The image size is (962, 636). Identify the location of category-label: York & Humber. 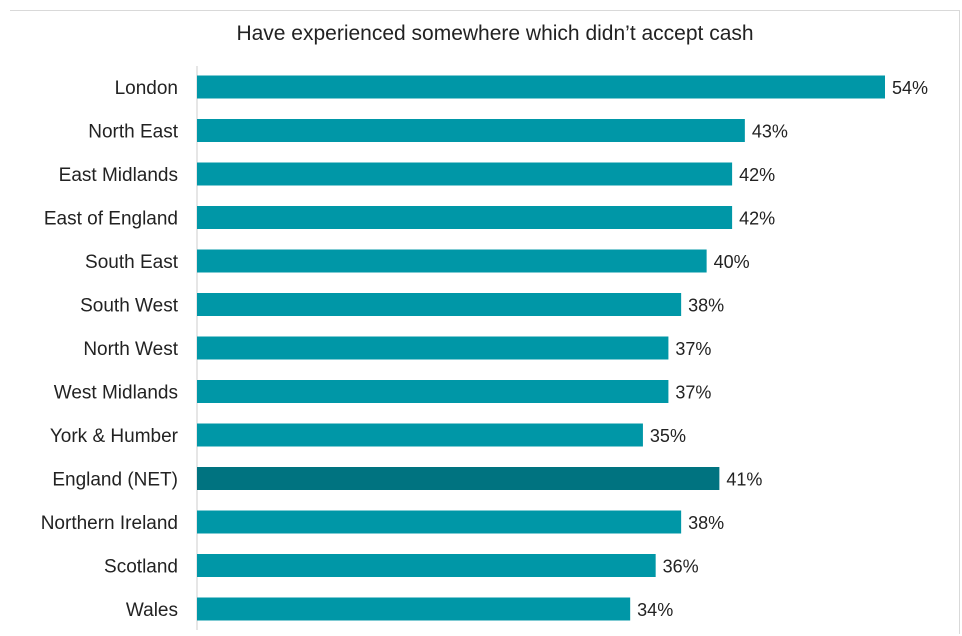
(114, 436).